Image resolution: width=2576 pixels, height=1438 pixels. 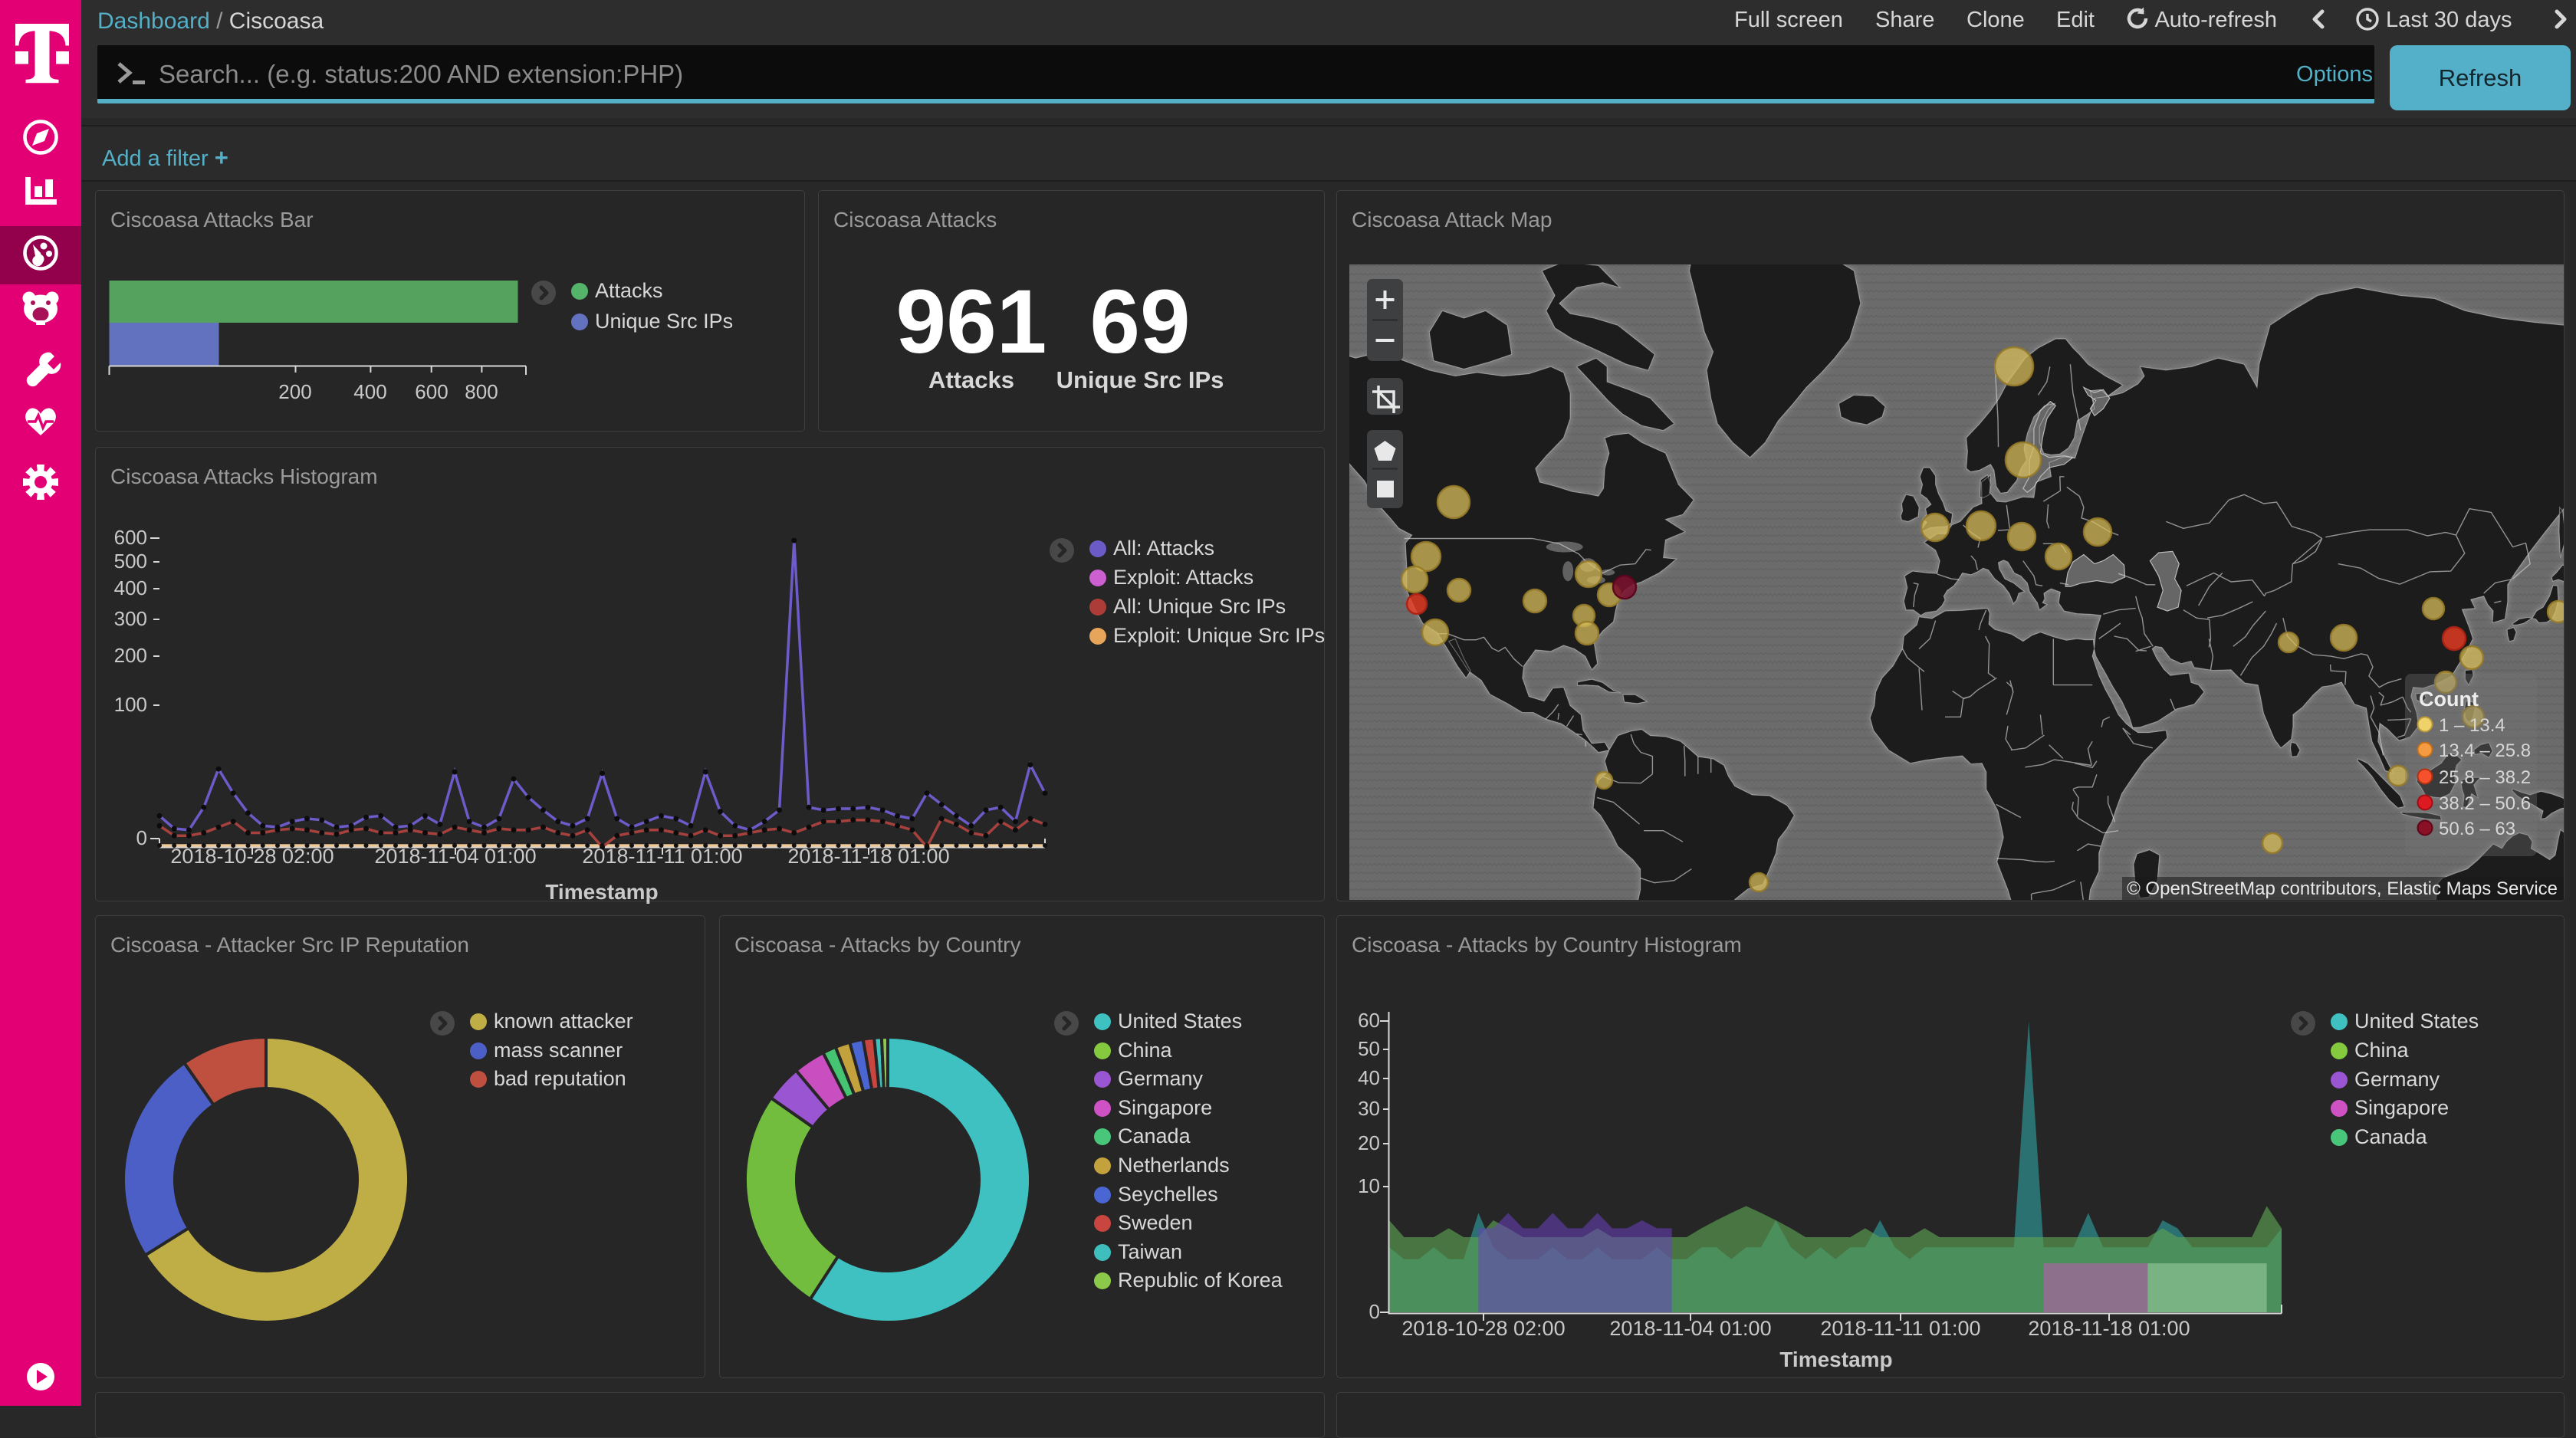 I want to click on svg-text: Count, so click(x=2449, y=699).